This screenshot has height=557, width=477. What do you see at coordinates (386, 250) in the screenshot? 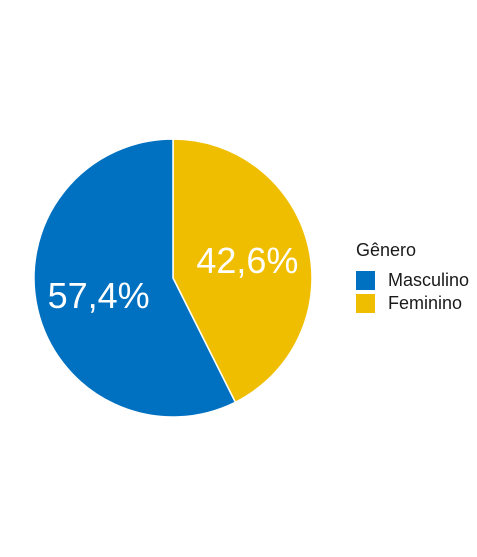
I see `legend-title: Gênero` at bounding box center [386, 250].